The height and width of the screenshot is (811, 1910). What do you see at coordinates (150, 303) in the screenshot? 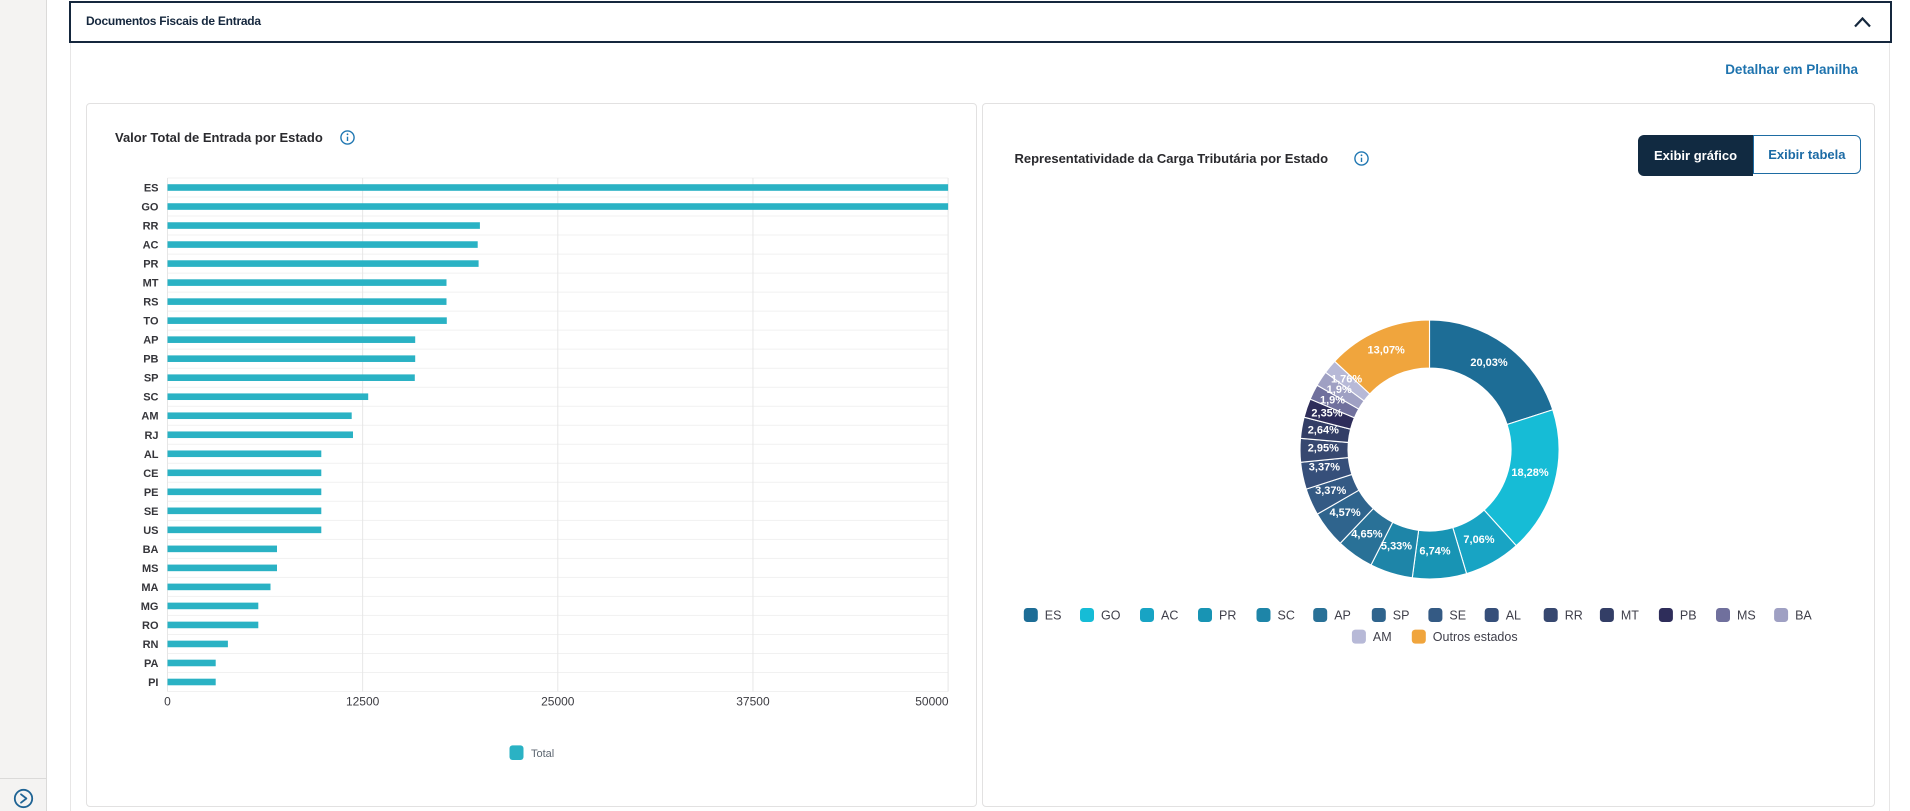
I see `svg-text: RS` at bounding box center [150, 303].